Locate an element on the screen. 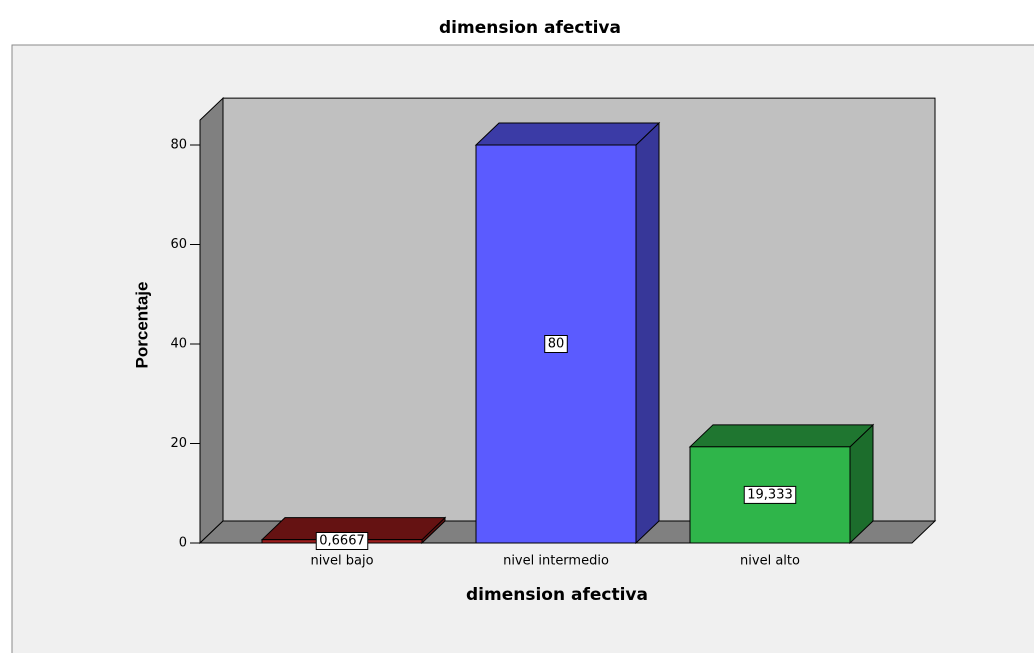 This screenshot has width=1034, height=653. x-axis-title: dimension afectiva is located at coordinates (557, 595).